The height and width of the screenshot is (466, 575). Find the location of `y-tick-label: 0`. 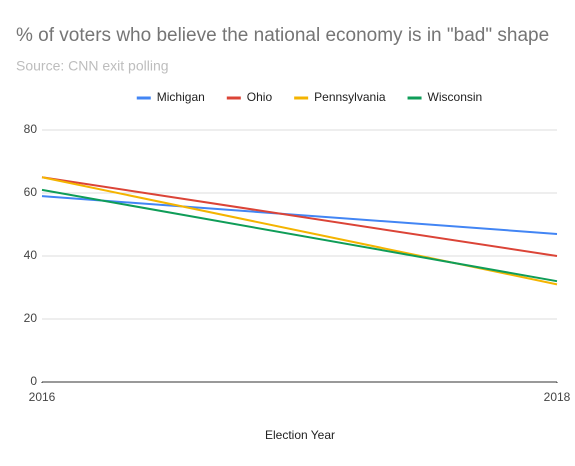

y-tick-label: 0 is located at coordinates (33, 381).